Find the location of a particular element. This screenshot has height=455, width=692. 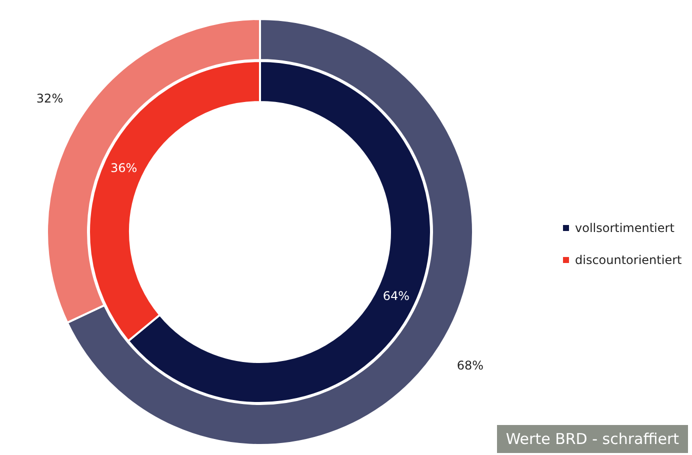

data-label: 64% is located at coordinates (396, 296).